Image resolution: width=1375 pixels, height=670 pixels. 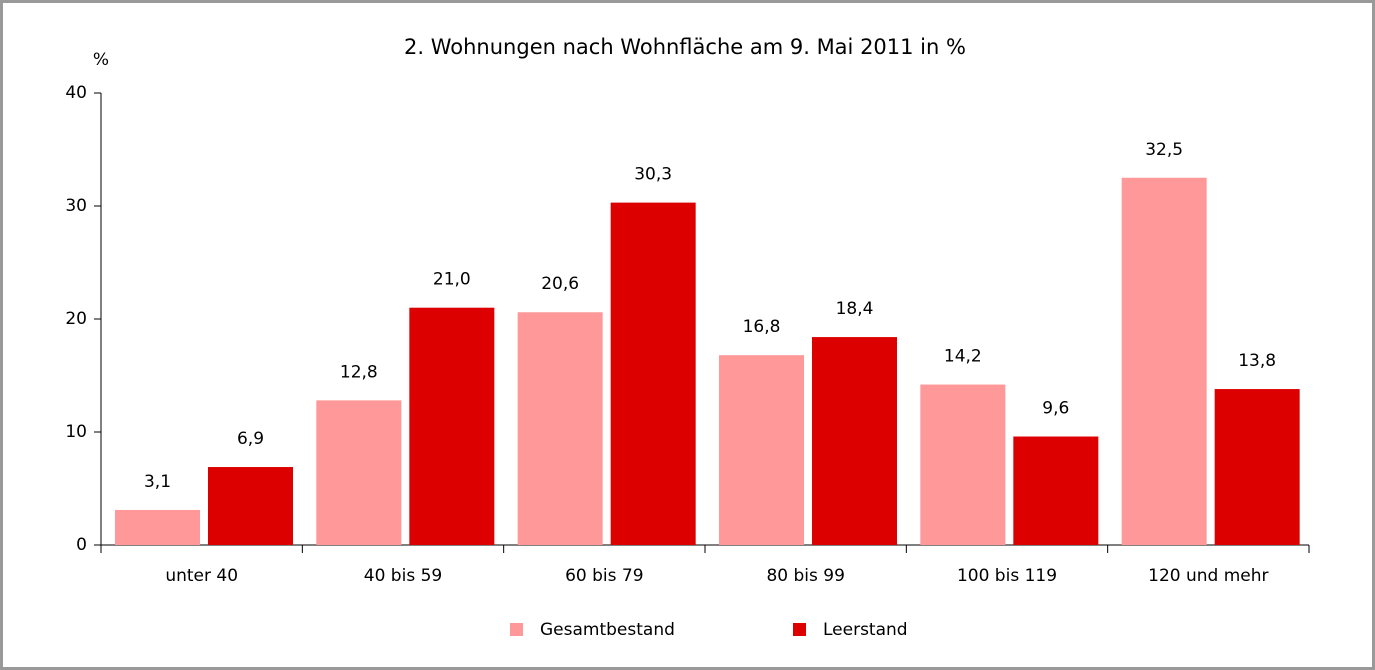 I want to click on y-tick-label: 0, so click(x=81, y=545).